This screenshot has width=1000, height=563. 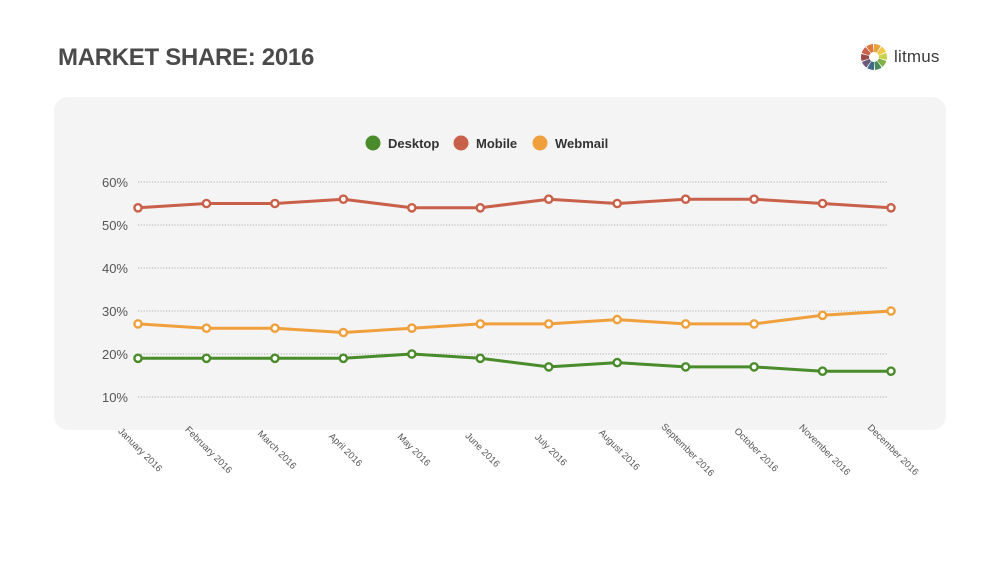 I want to click on litmus-logo-icon, so click(x=874, y=57).